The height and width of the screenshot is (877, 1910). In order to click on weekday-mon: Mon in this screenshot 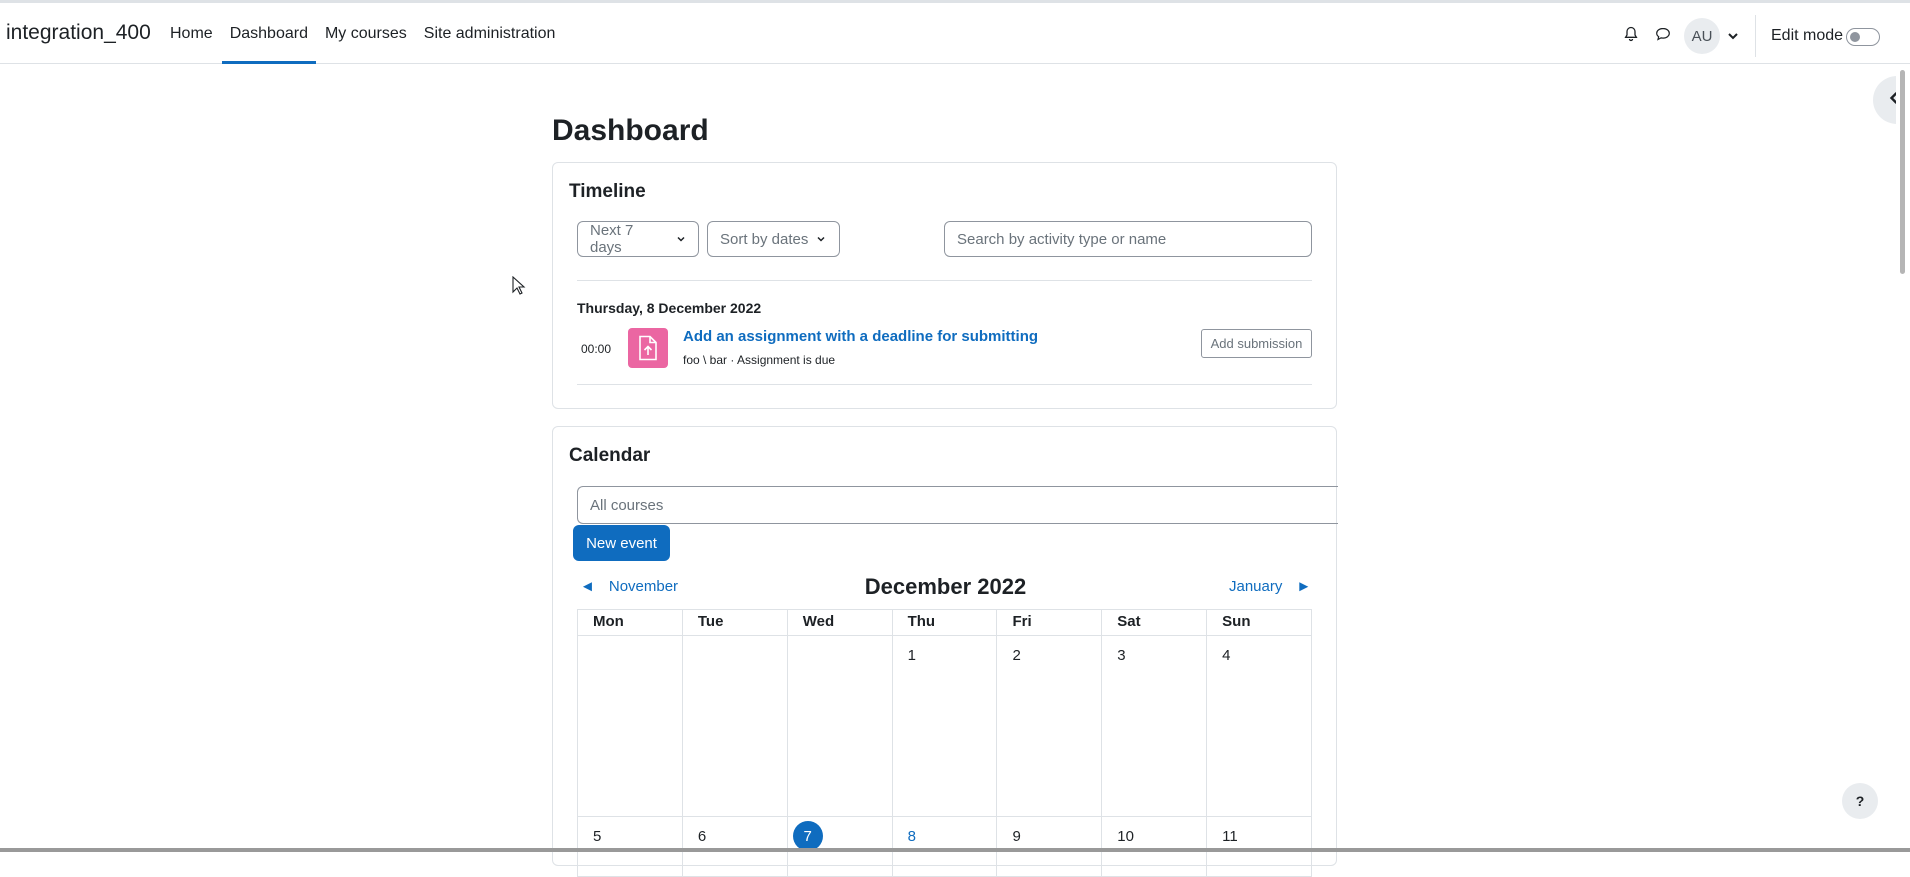, I will do `click(630, 623)`.